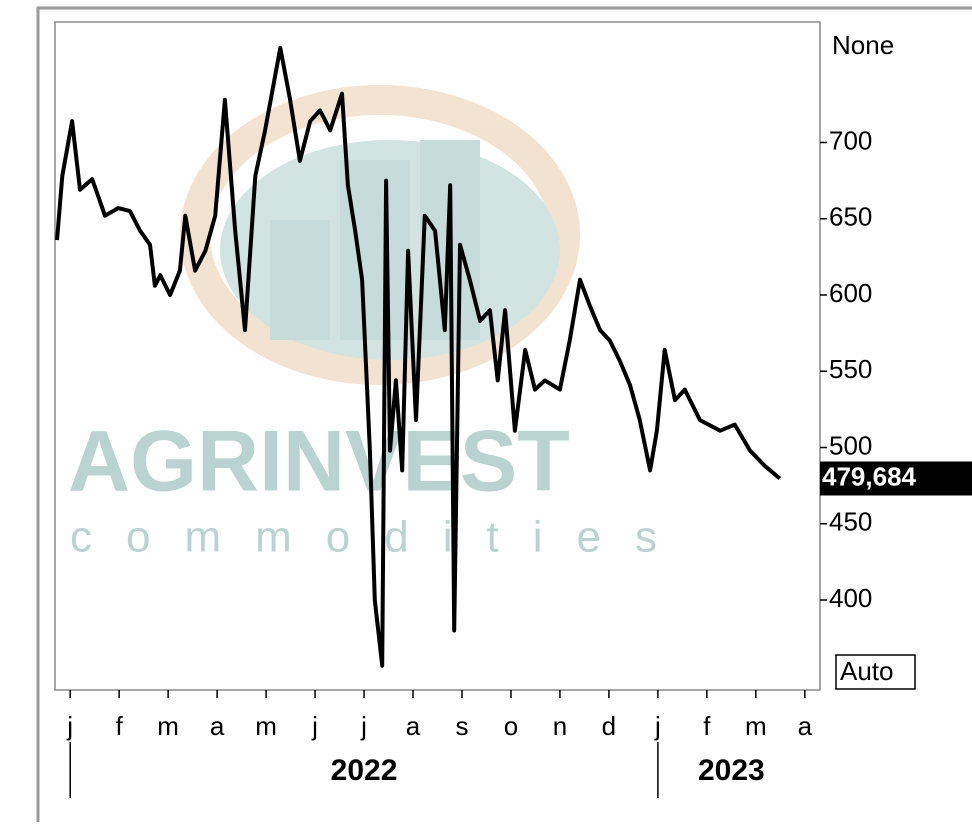 The image size is (972, 827). What do you see at coordinates (867, 671) in the screenshot?
I see `bottom-label: Auto` at bounding box center [867, 671].